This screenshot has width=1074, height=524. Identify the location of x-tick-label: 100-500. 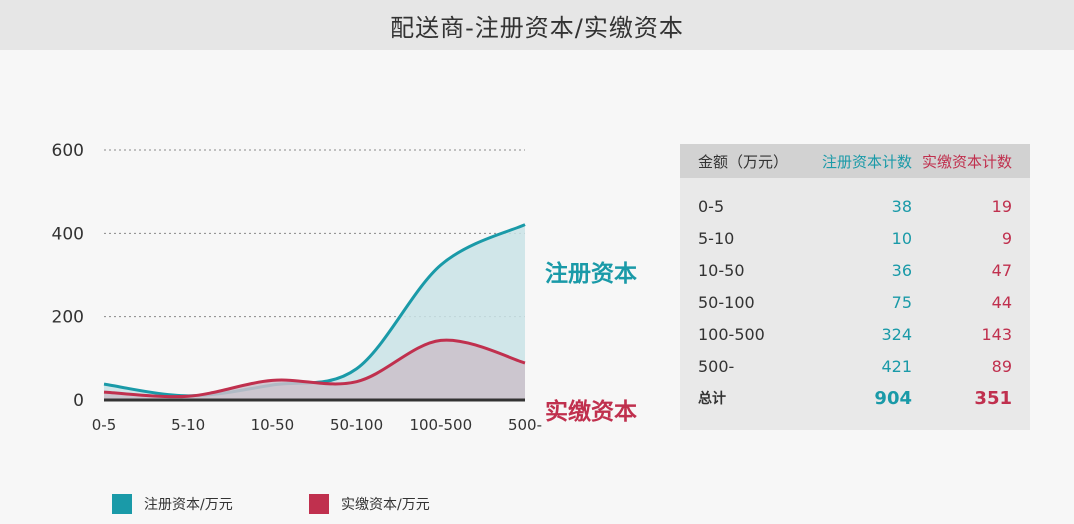
(440, 425).